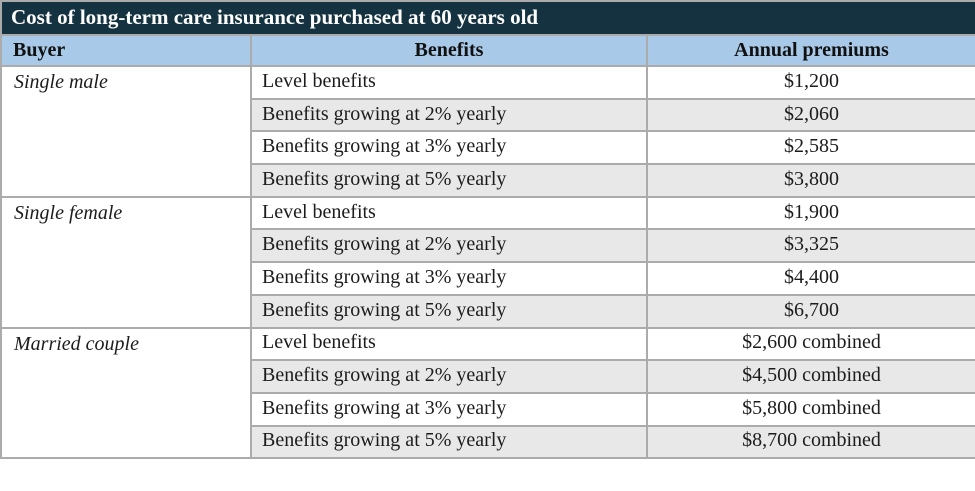  I want to click on column-header-buyer: Buyer, so click(126, 50).